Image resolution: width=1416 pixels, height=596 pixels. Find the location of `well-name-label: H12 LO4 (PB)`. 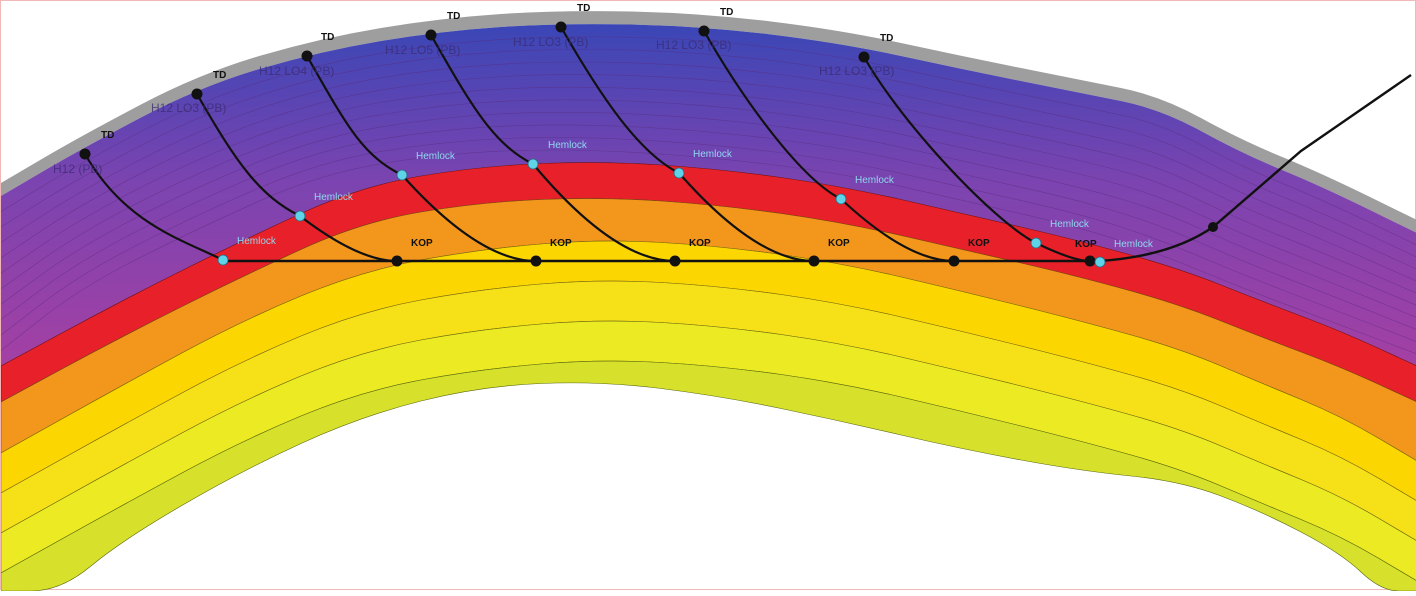

well-name-label: H12 LO4 (PB) is located at coordinates (296, 71).